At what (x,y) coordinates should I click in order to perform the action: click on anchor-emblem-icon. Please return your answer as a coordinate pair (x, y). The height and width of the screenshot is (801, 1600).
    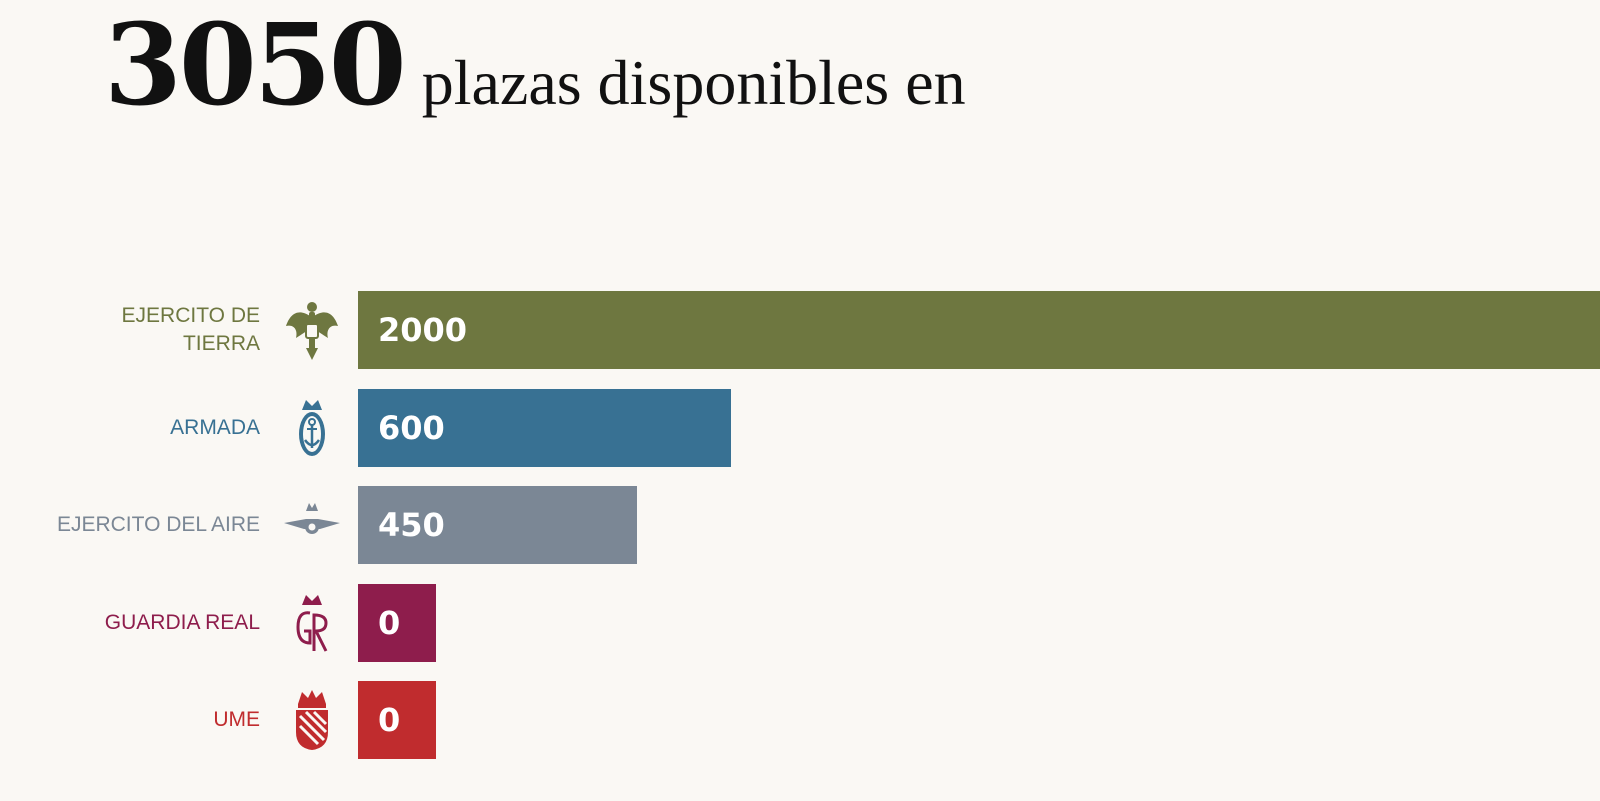
    Looking at the image, I should click on (312, 428).